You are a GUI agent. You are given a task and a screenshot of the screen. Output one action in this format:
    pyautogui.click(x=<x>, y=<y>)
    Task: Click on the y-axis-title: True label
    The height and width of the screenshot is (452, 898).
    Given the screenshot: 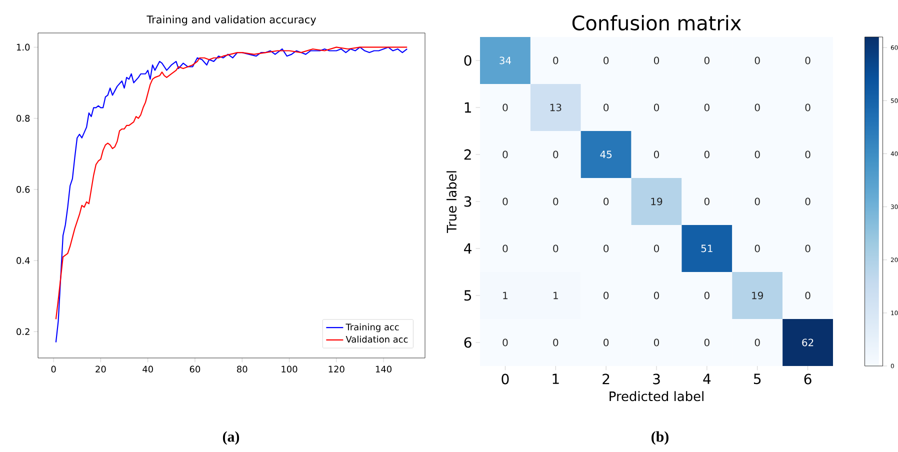 What is the action you would take?
    pyautogui.click(x=451, y=202)
    